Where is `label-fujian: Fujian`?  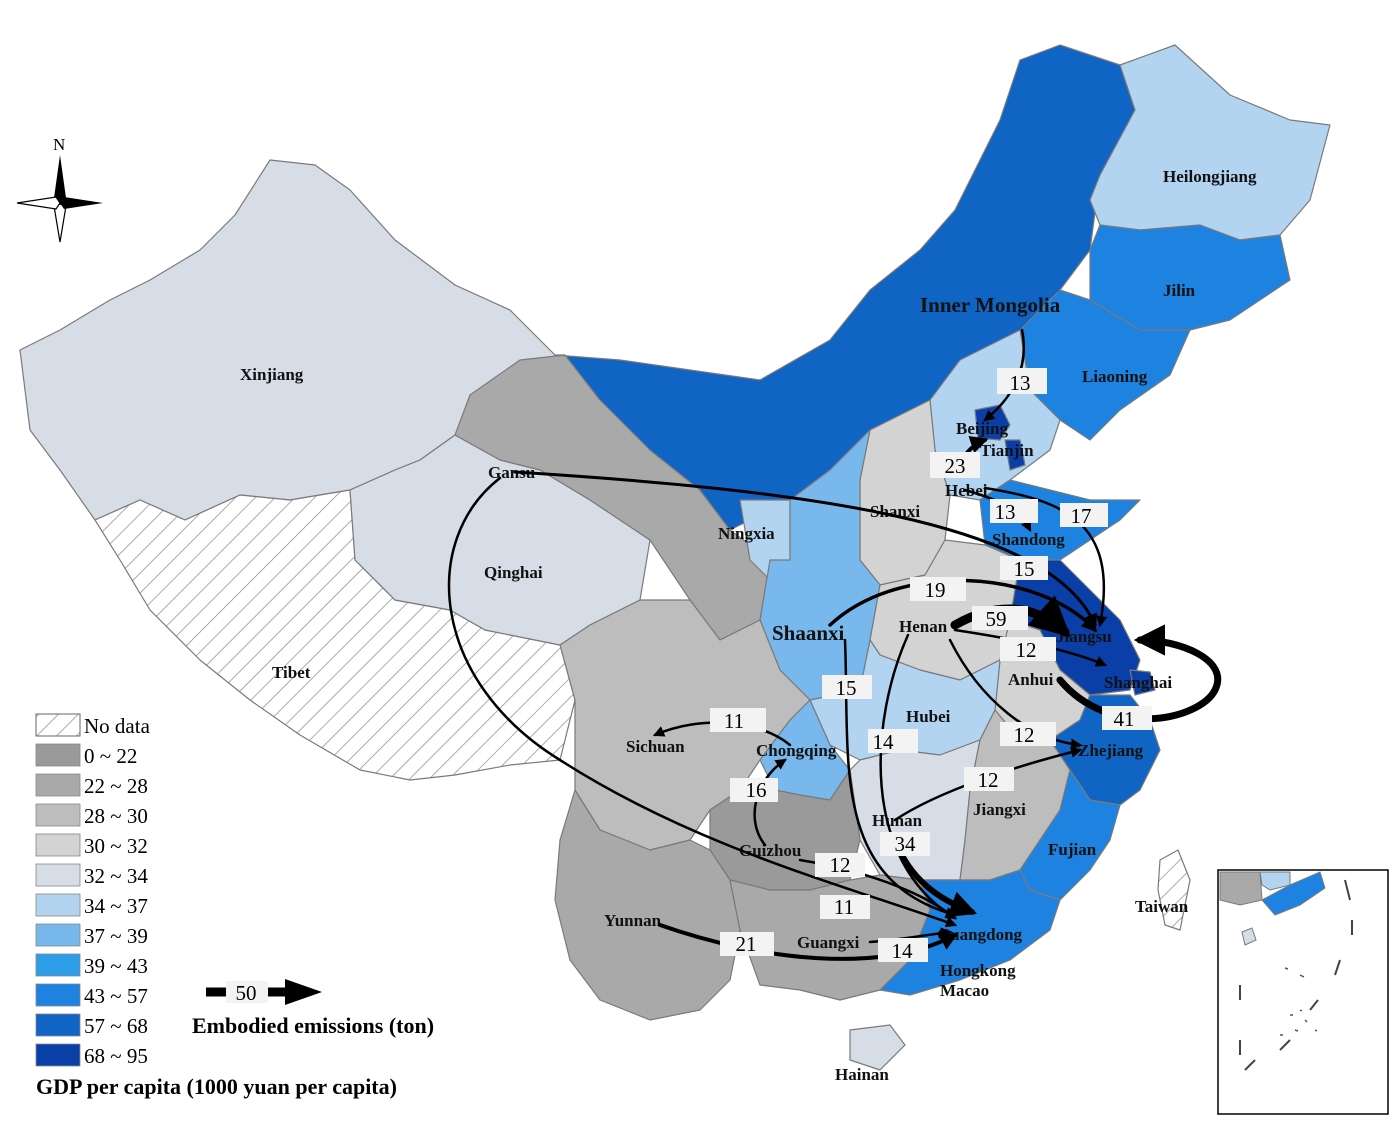
label-fujian: Fujian is located at coordinates (1072, 849).